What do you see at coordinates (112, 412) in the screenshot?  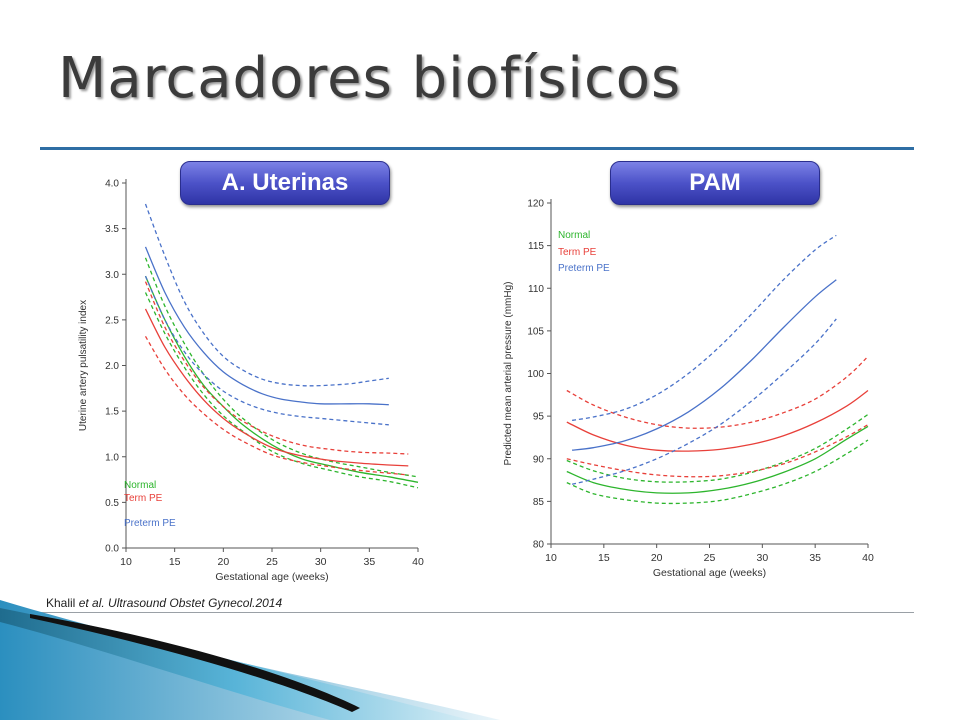 I see `y-tick-label: 1.5` at bounding box center [112, 412].